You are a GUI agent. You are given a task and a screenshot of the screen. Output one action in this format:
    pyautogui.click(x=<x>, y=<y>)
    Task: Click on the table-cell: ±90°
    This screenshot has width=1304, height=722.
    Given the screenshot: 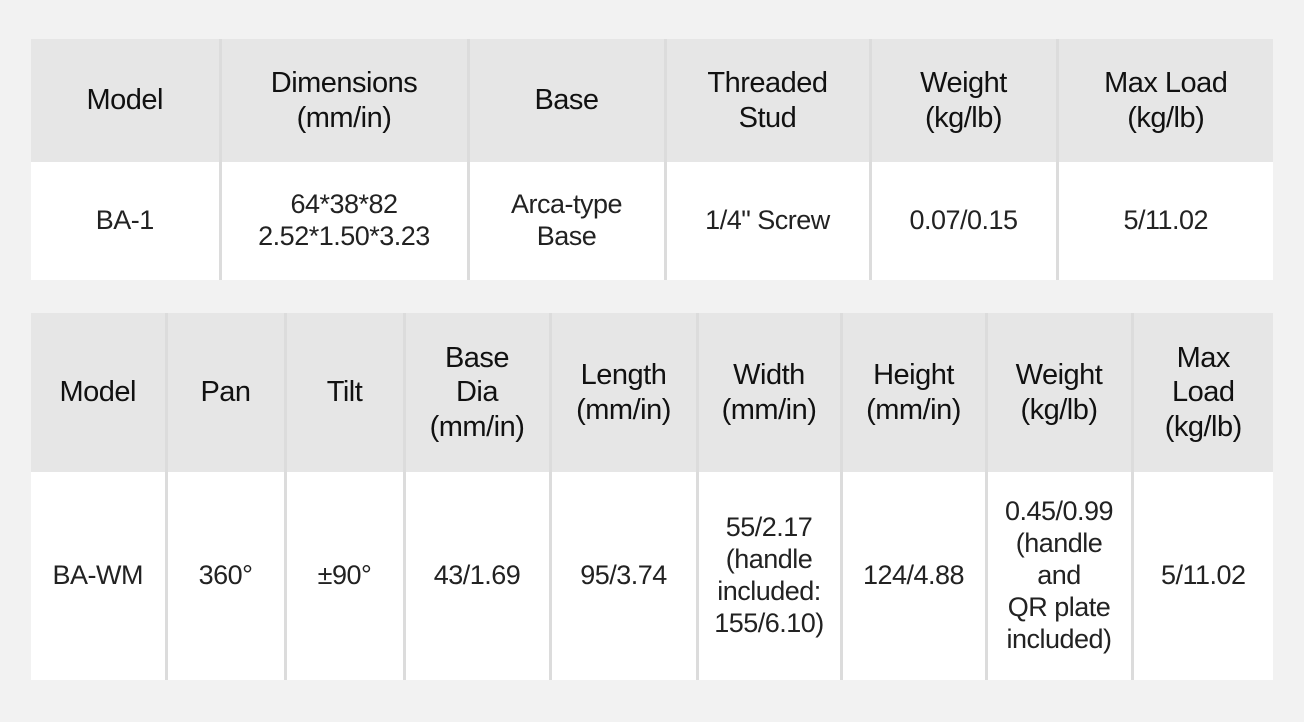 What is the action you would take?
    pyautogui.click(x=343, y=576)
    